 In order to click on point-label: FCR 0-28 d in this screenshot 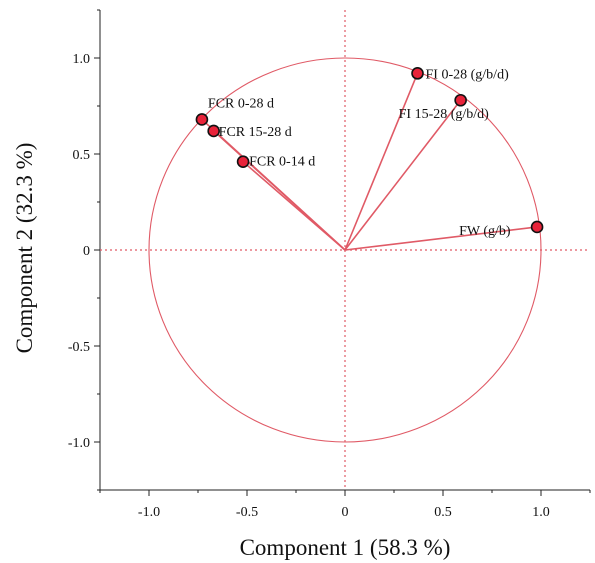, I will do `click(241, 103)`.